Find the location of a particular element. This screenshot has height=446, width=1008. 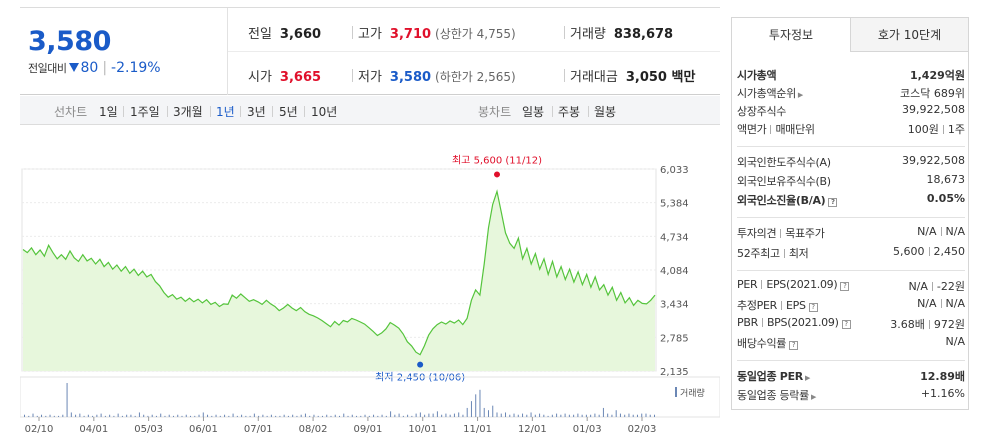

unit-amount: 1주 is located at coordinates (956, 129).